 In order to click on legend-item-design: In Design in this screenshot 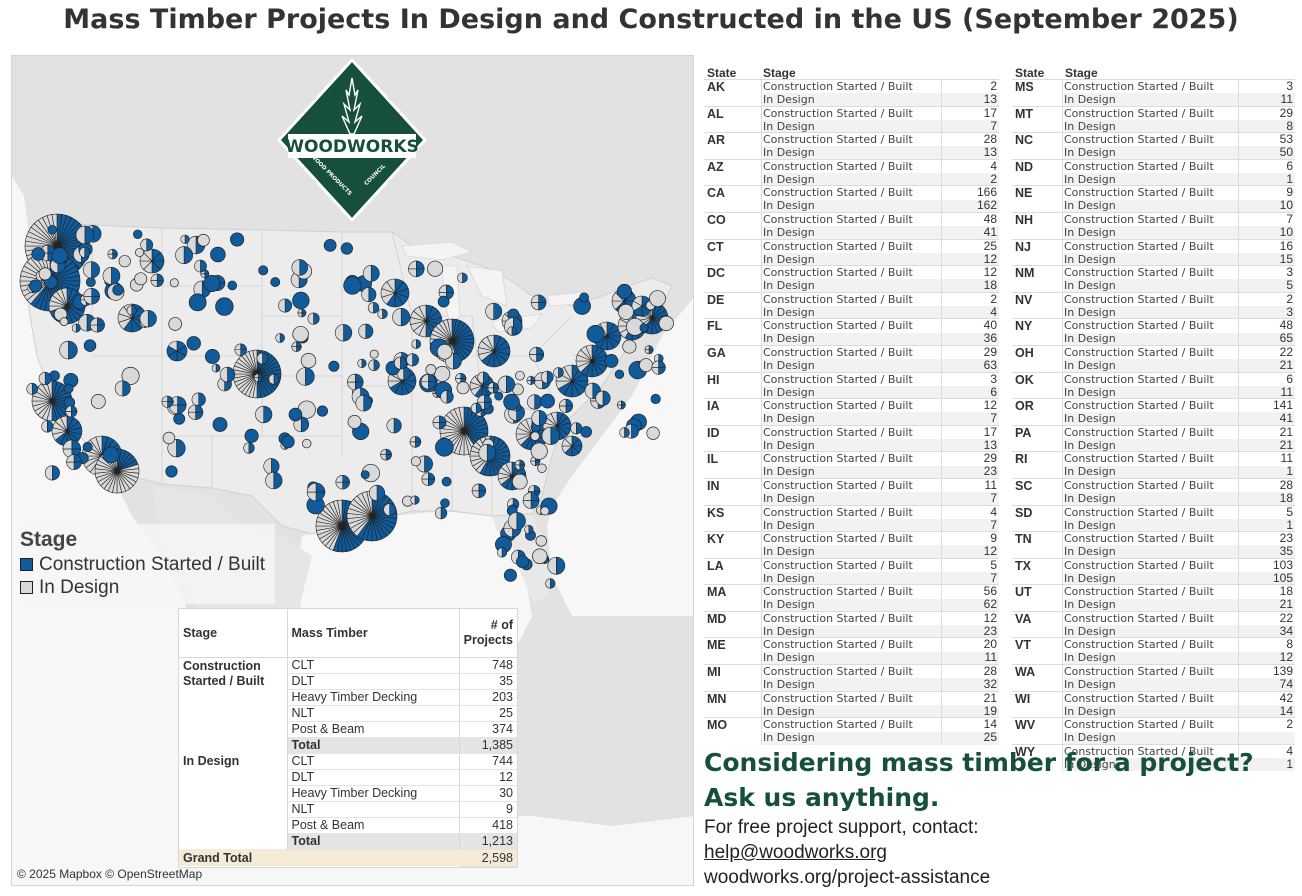, I will do `click(147, 587)`.